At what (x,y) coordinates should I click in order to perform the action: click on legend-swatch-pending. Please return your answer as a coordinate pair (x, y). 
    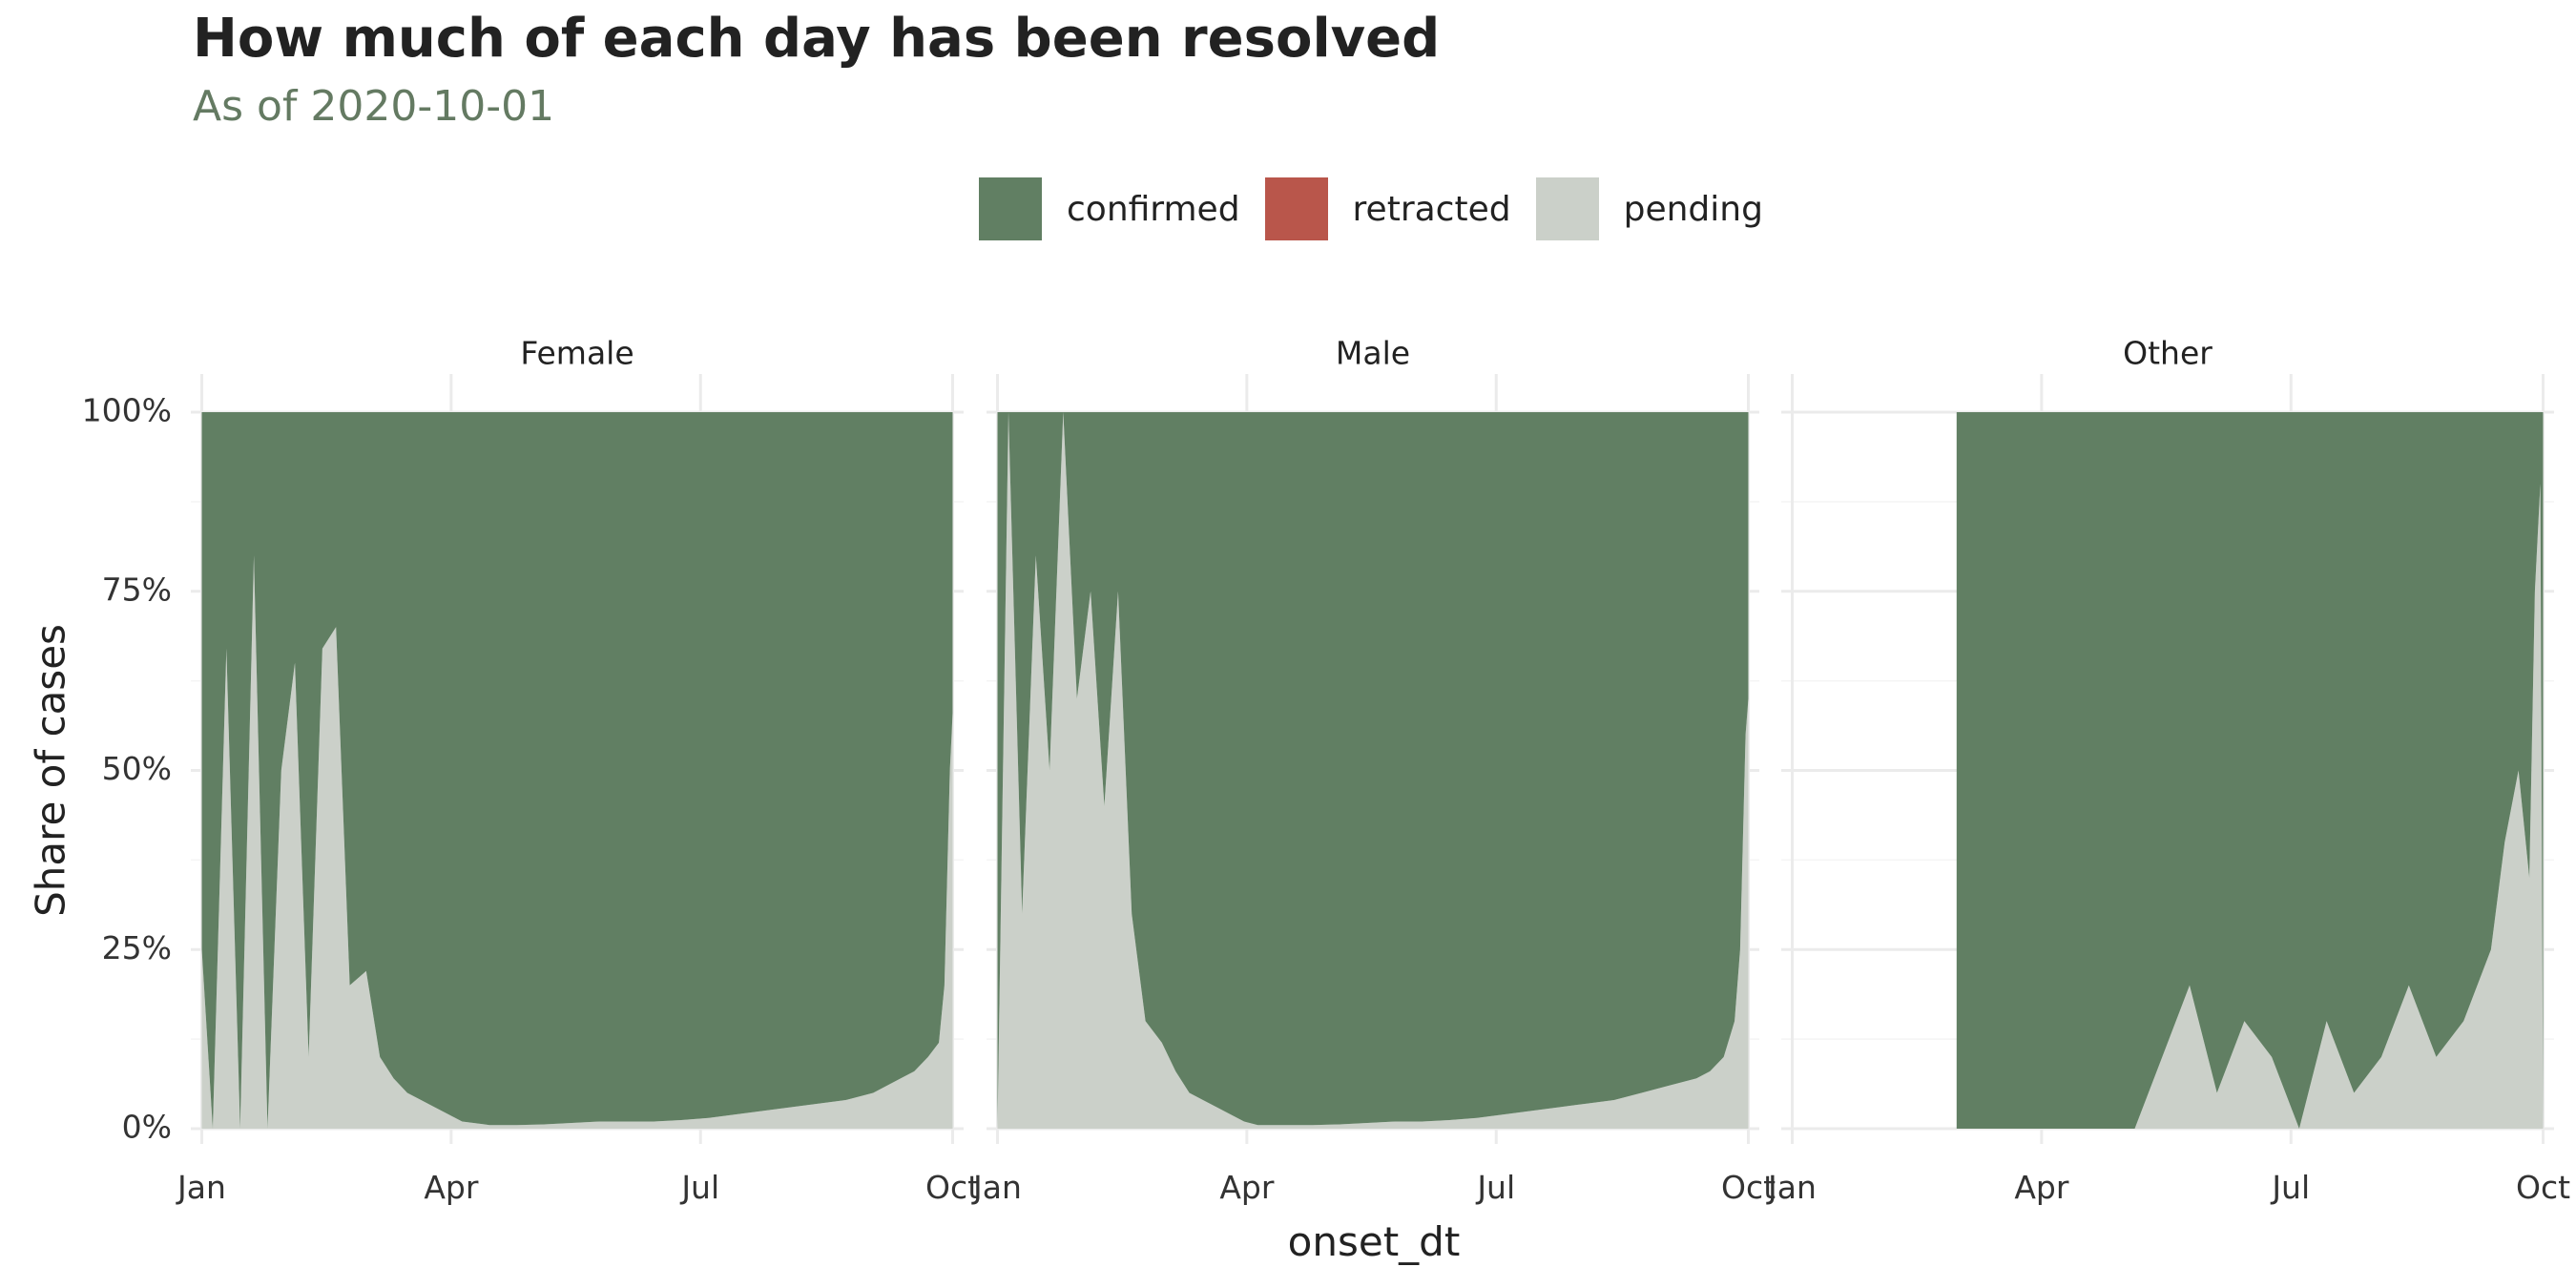
    Looking at the image, I should click on (1567, 208).